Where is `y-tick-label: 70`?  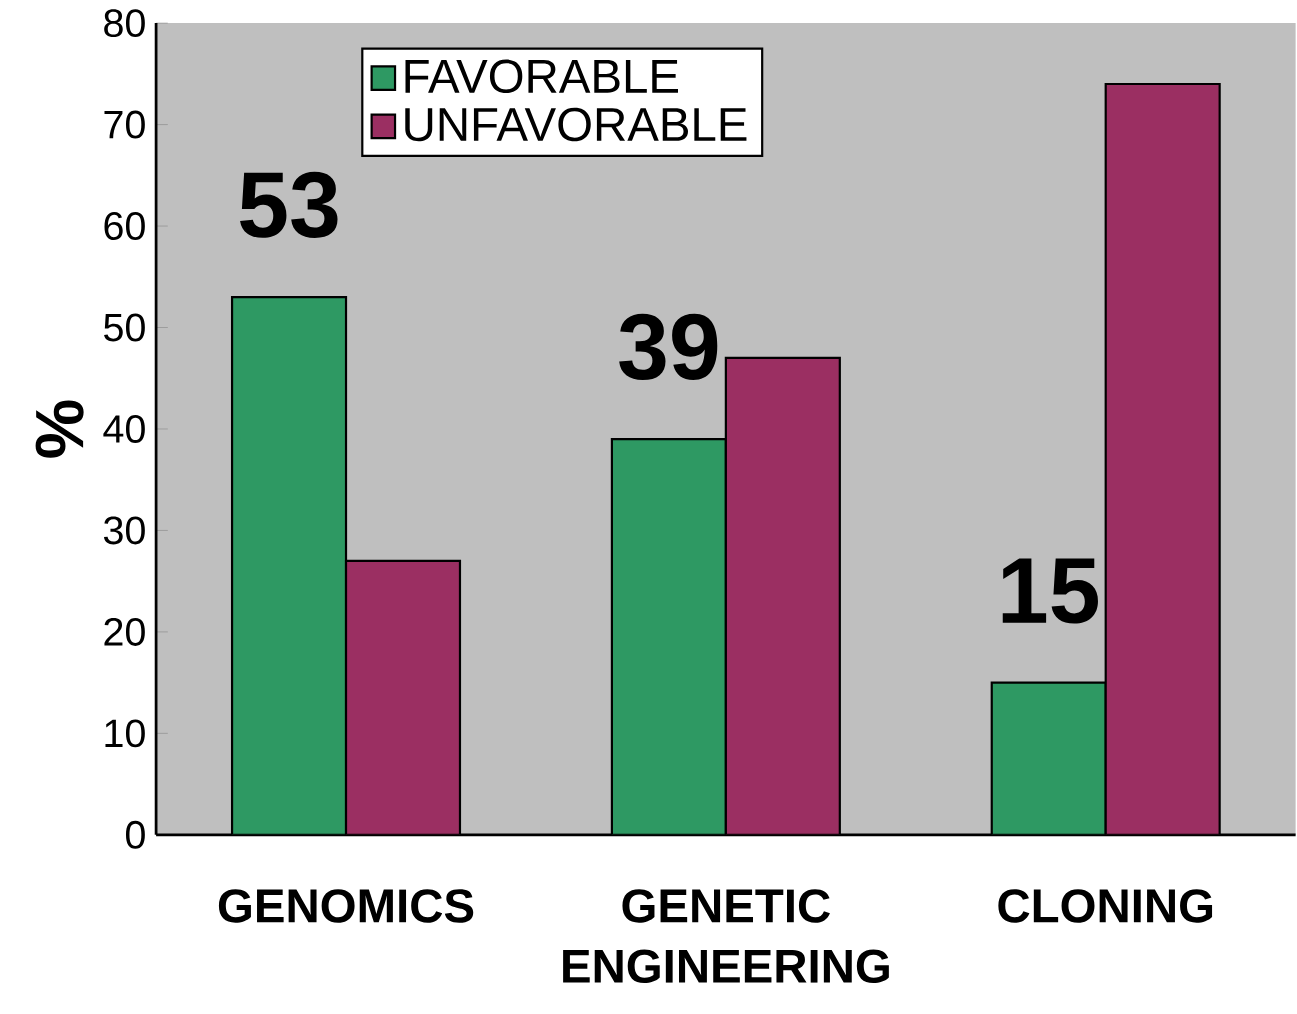
y-tick-label: 70 is located at coordinates (124, 124).